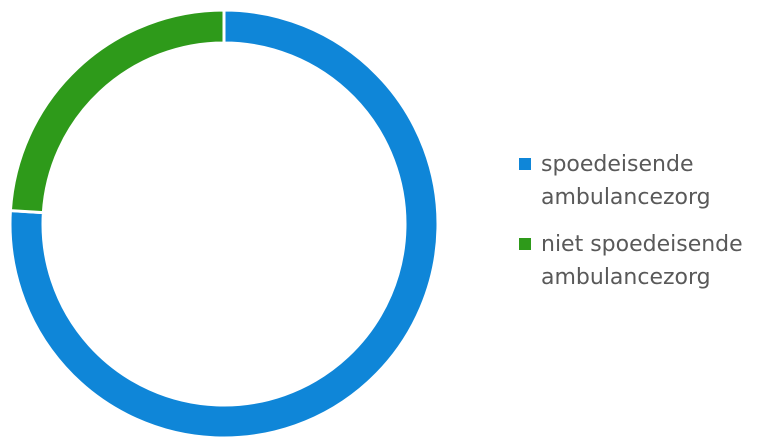 The height and width of the screenshot is (437, 763). I want to click on legend-swatch-niet-spoedeisende, so click(525, 244).